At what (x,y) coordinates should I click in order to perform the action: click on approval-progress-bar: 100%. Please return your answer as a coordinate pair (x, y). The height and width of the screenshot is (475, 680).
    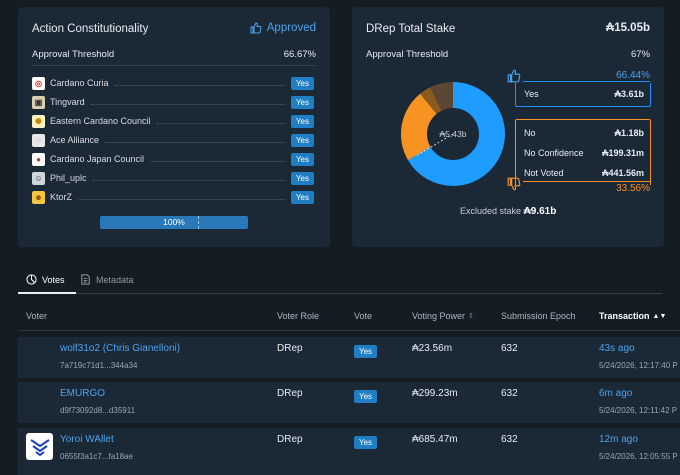
    Looking at the image, I should click on (174, 222).